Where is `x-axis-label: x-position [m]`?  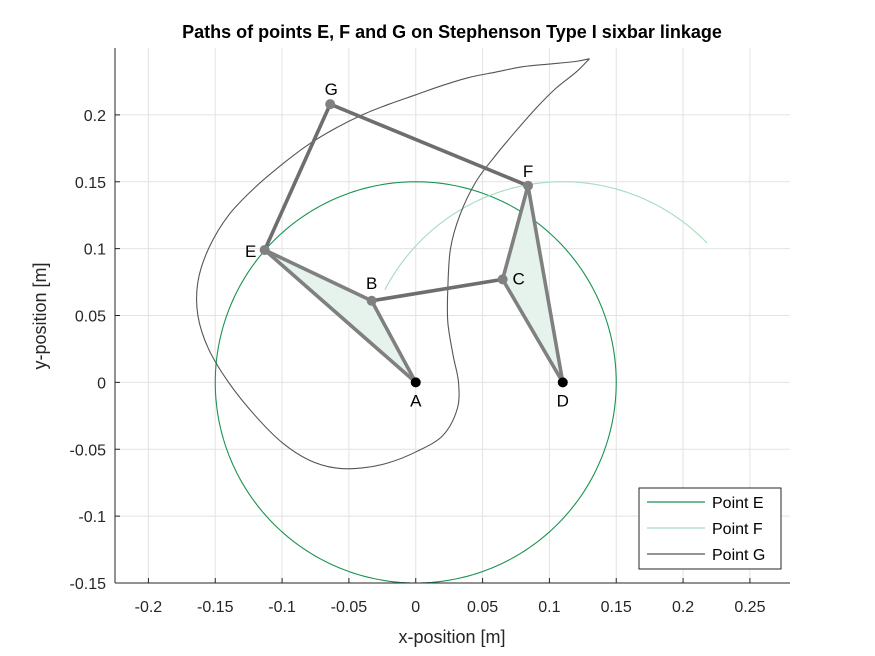
x-axis-label: x-position [m] is located at coordinates (451, 637).